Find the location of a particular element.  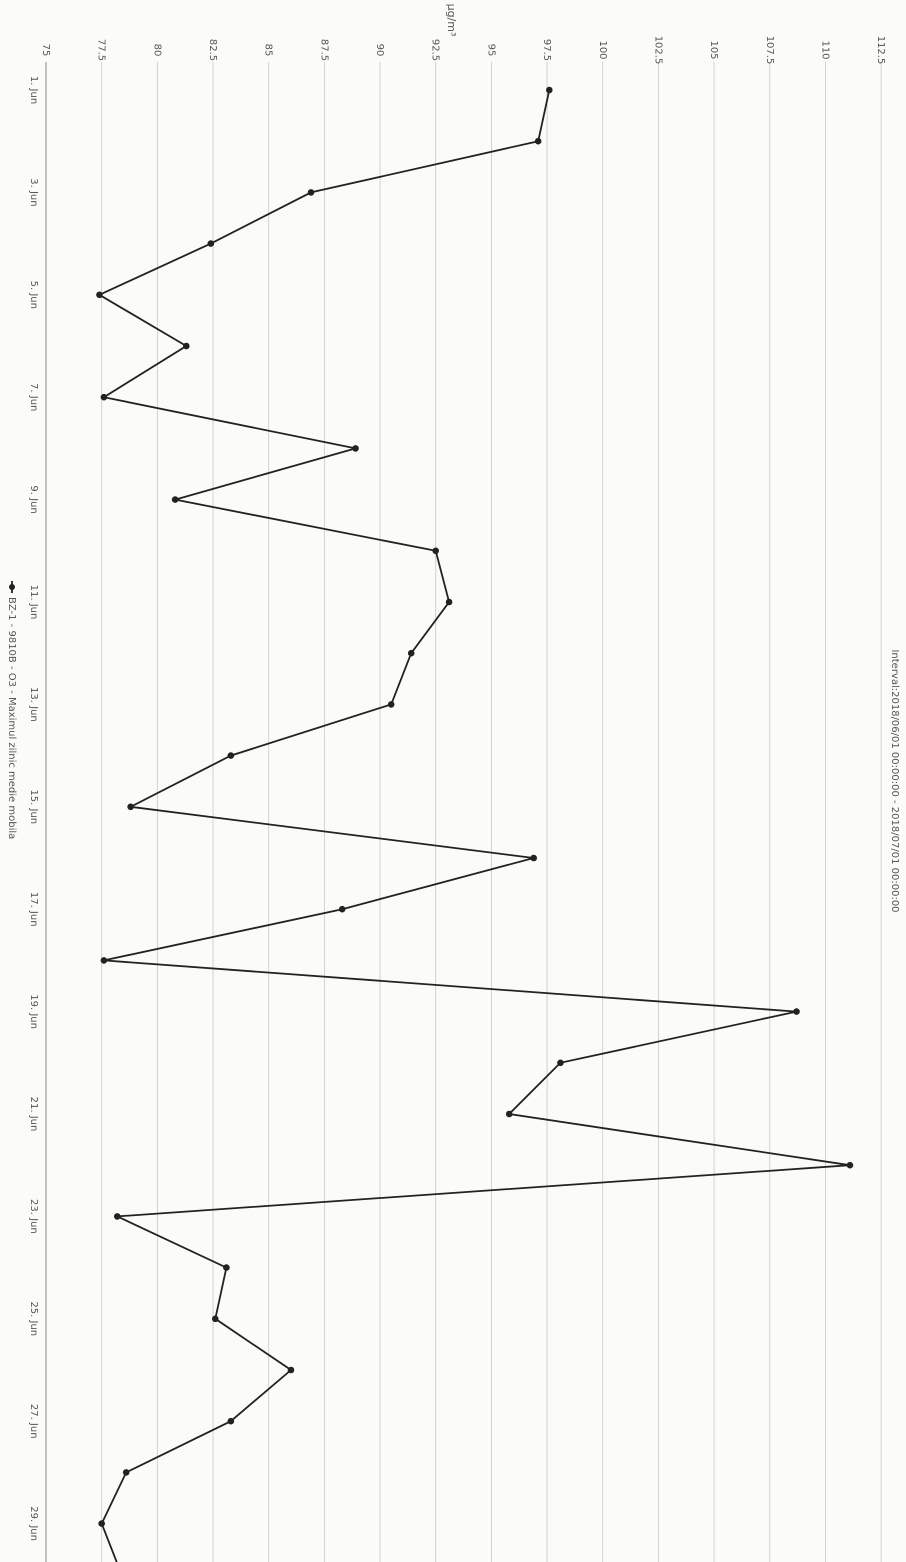

y-axis-label: µg/m³ is located at coordinates (451, 20).